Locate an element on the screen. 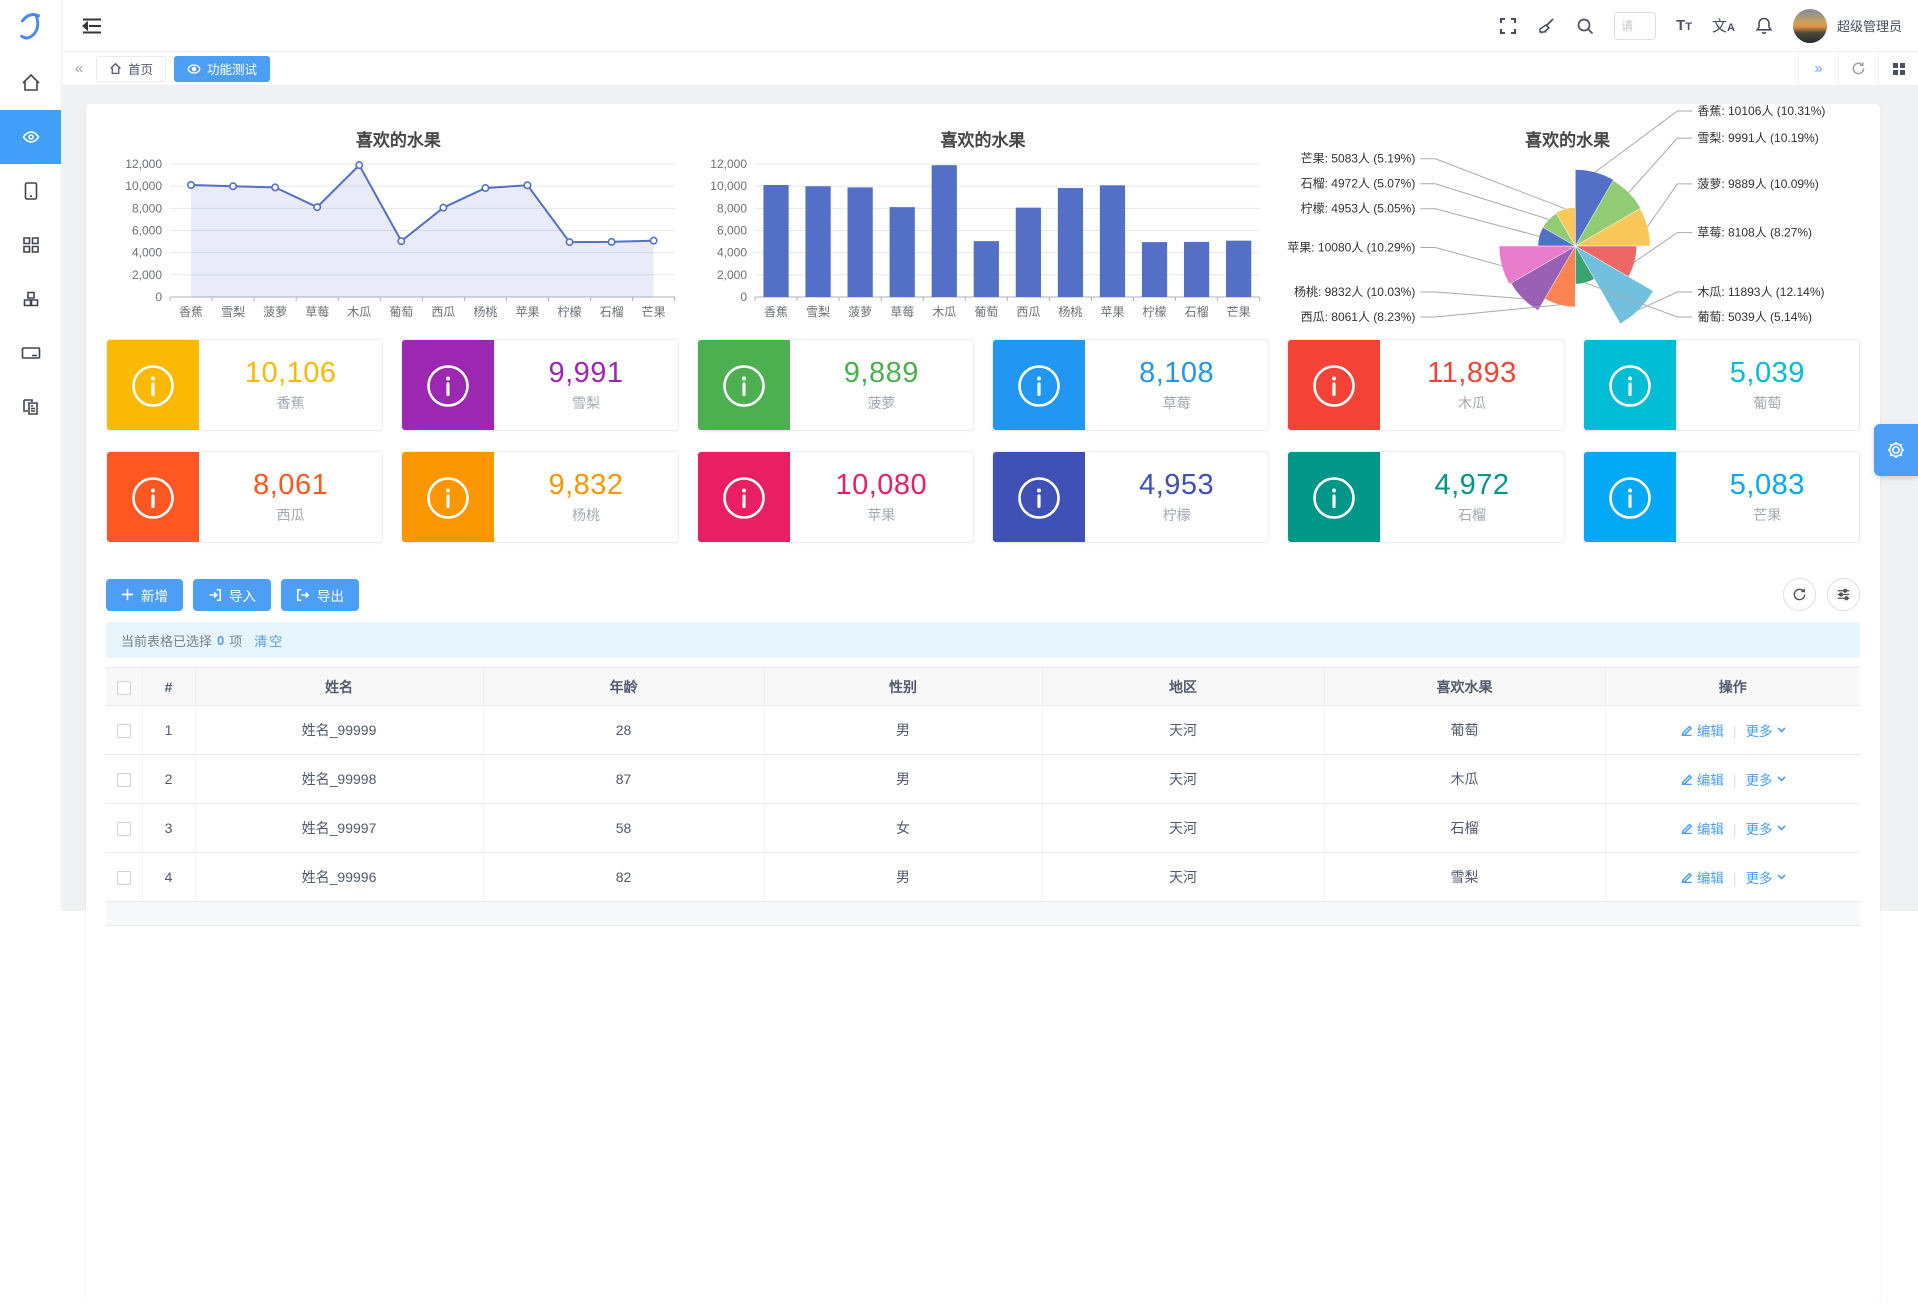 Image resolution: width=1918 pixels, height=1304 pixels. cell-gender: 男 is located at coordinates (903, 877).